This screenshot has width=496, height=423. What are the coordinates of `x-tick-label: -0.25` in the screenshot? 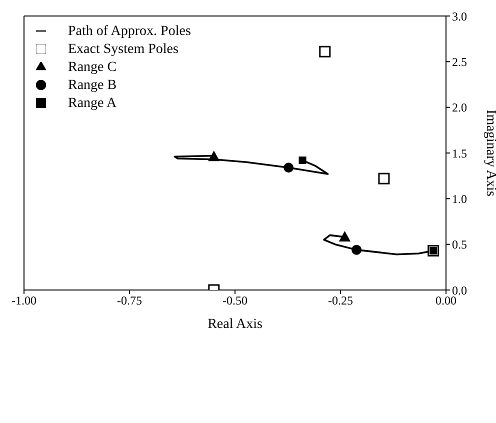 It's located at (340, 301).